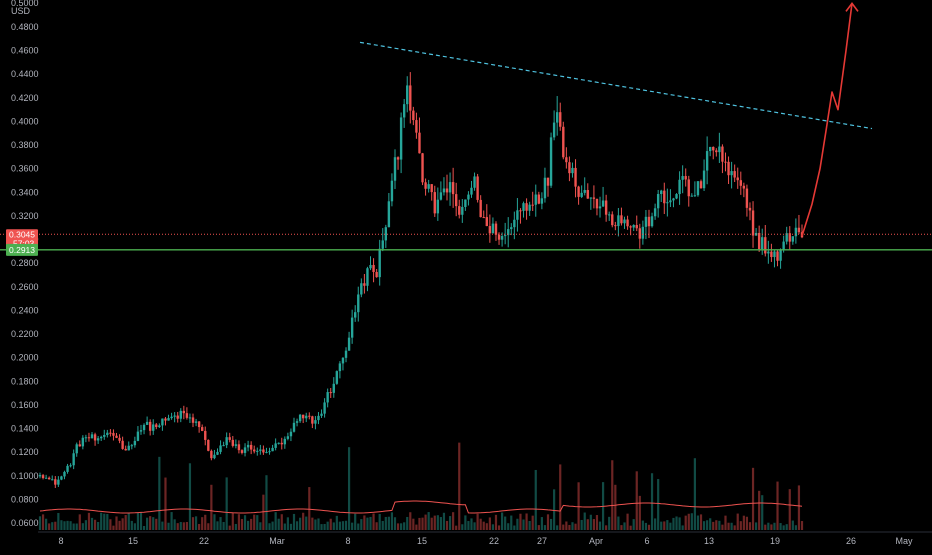 The image size is (932, 555). Describe the element at coordinates (775, 541) in the screenshot. I see `x-tick-label: 19` at that location.